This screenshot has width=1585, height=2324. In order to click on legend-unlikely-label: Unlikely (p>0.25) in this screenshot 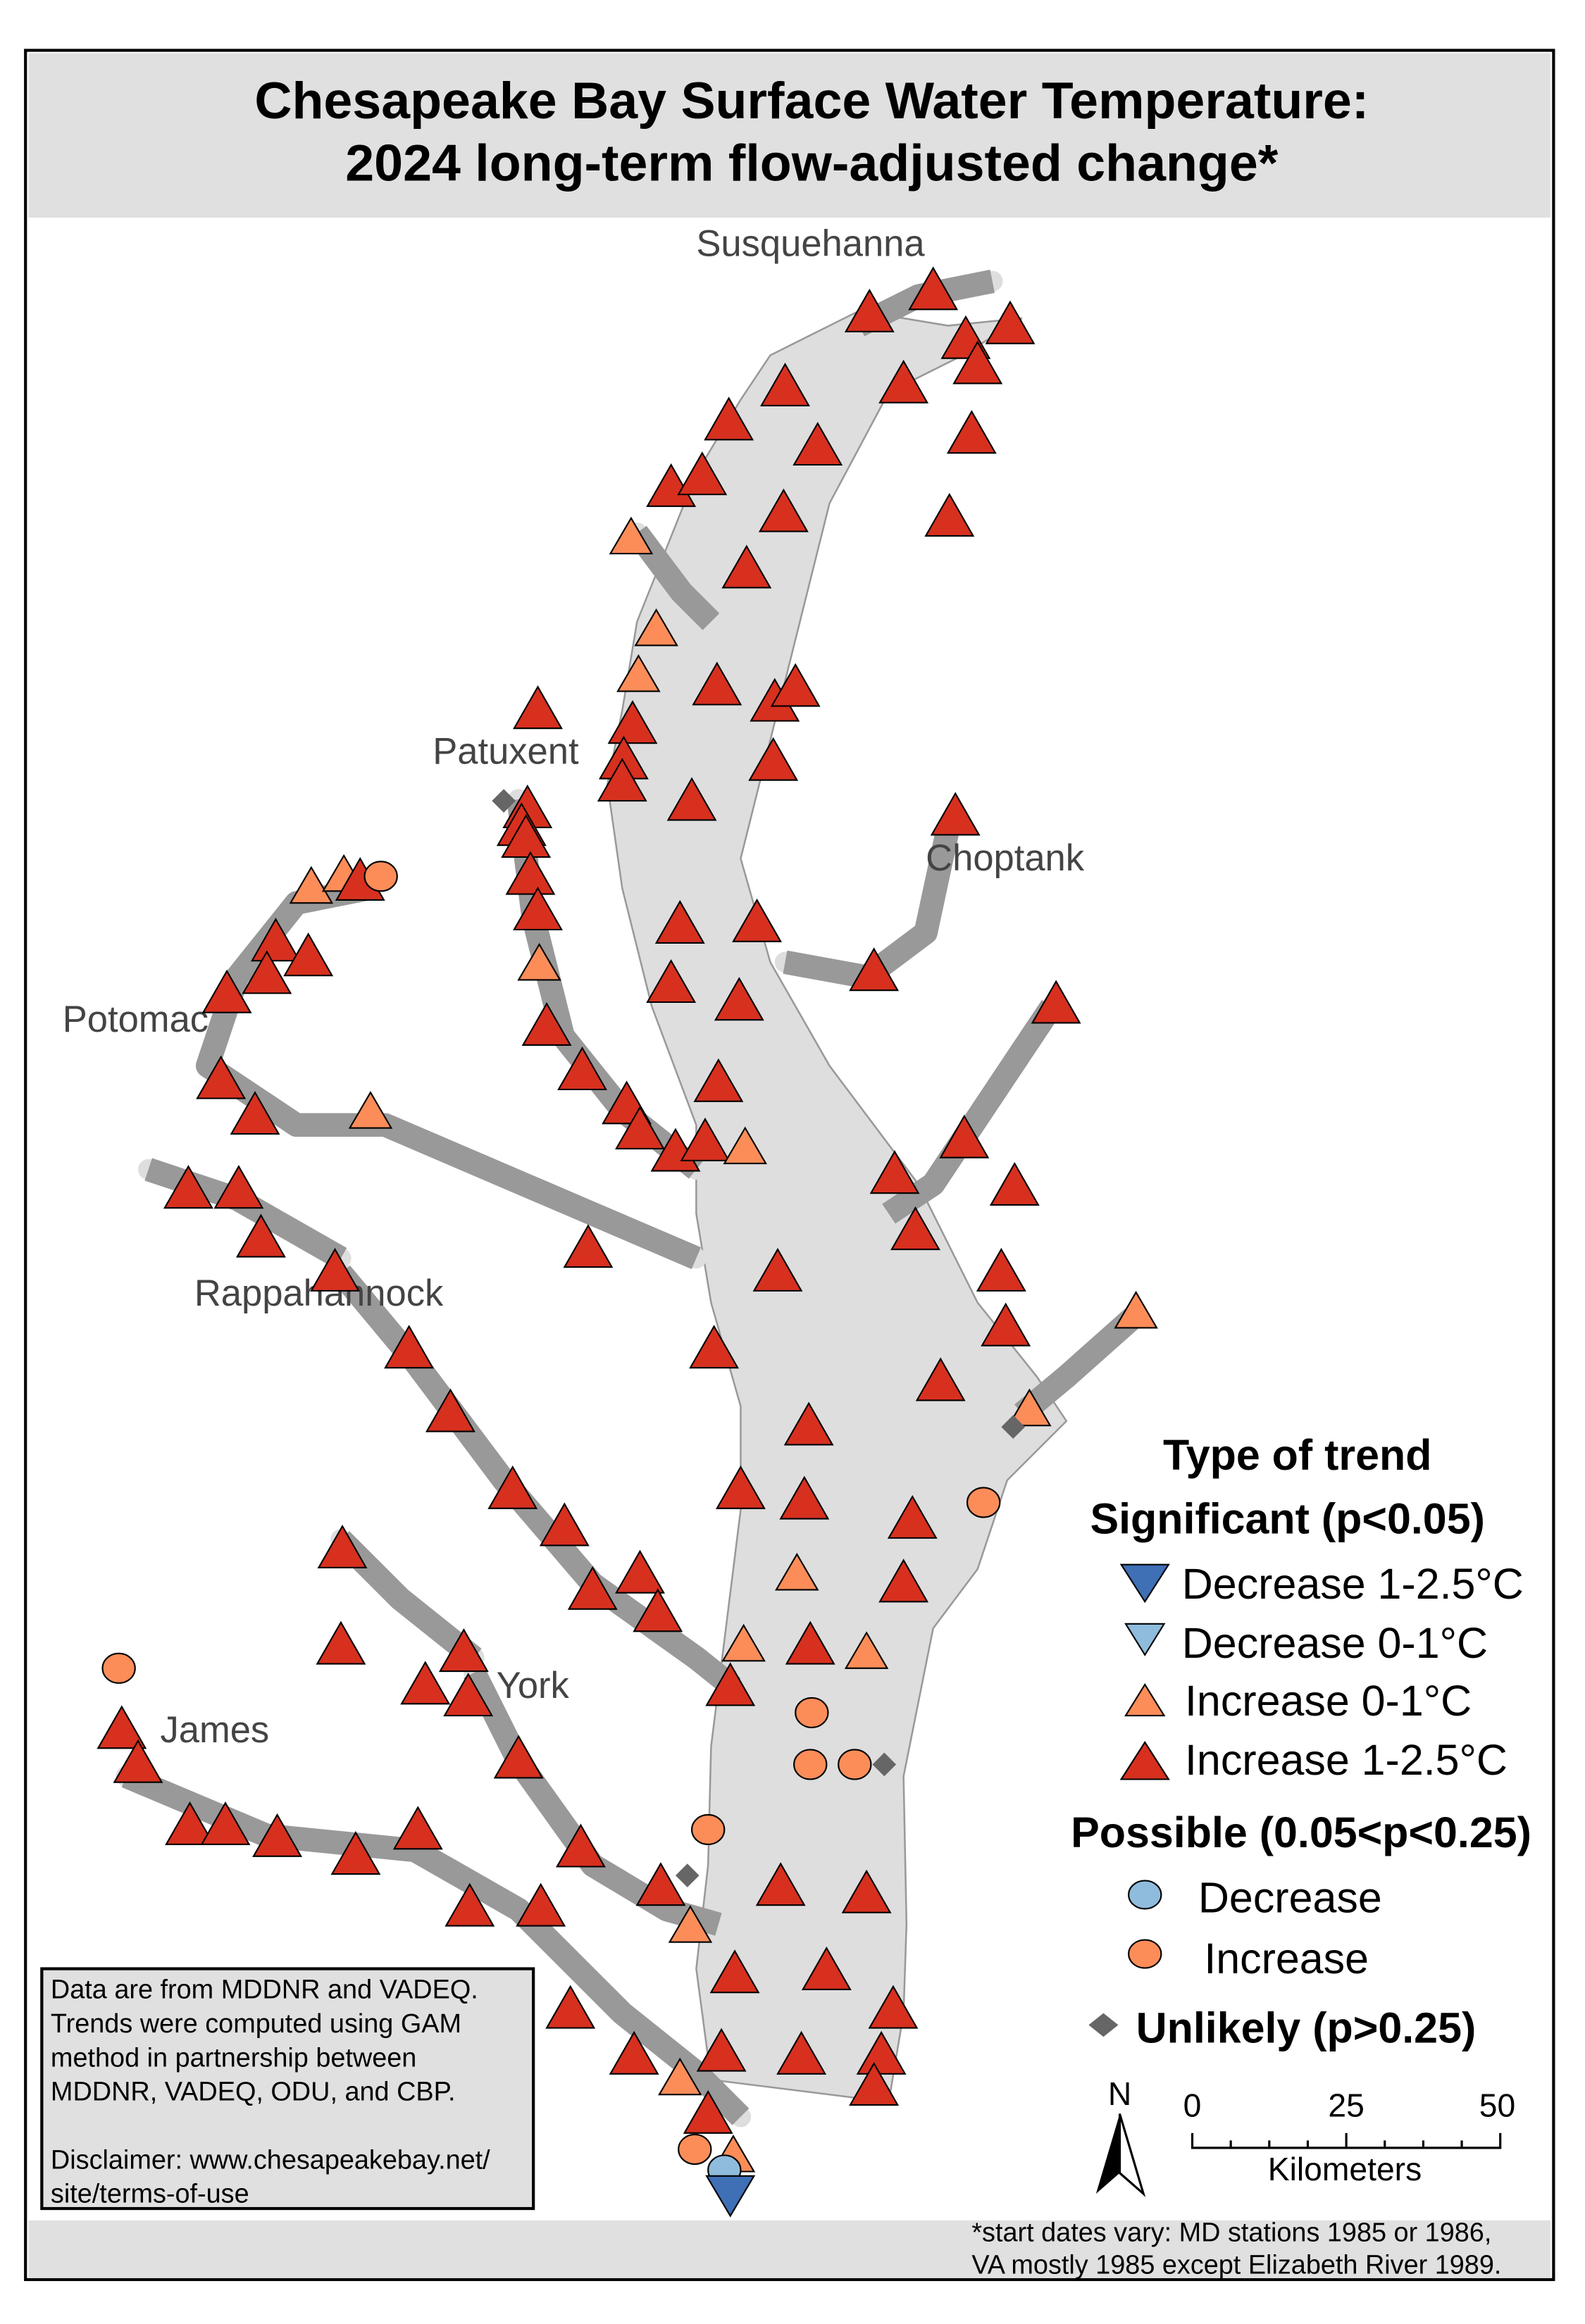, I will do `click(1306, 2028)`.